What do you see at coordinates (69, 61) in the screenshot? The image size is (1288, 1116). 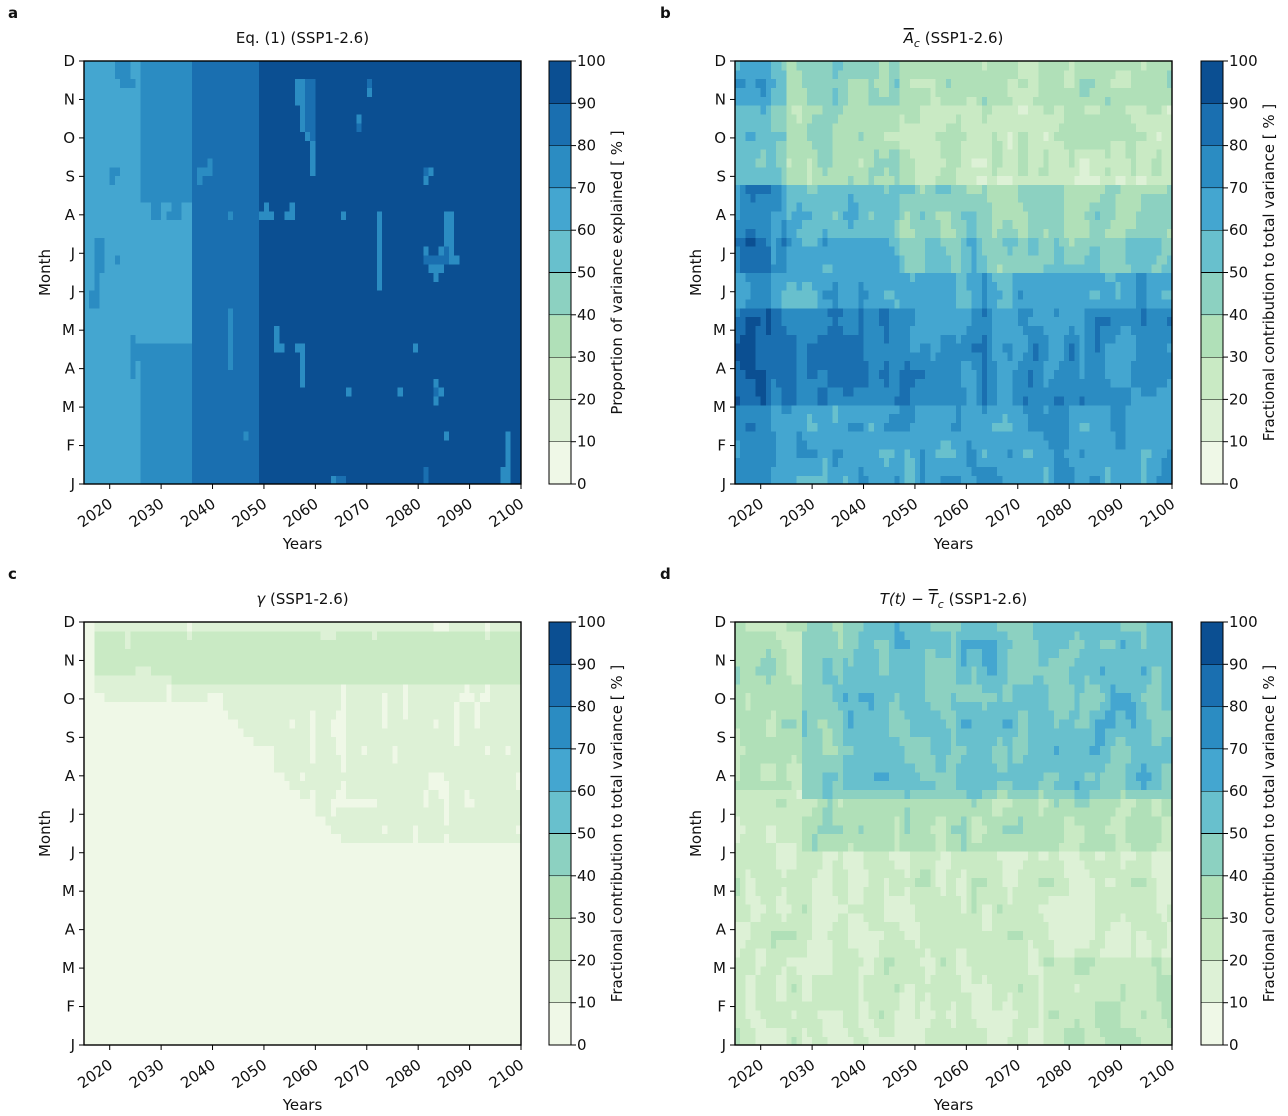 I see `y-tick-label: D` at bounding box center [69, 61].